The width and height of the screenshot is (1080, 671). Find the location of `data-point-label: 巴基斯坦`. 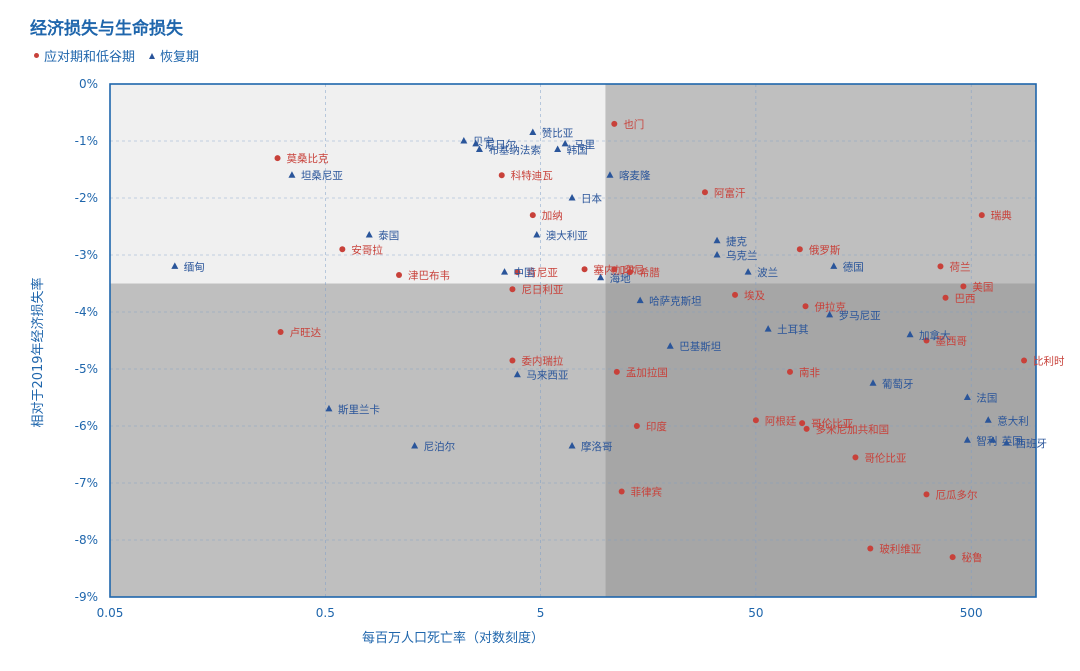

data-point-label: 巴基斯坦 is located at coordinates (700, 346).